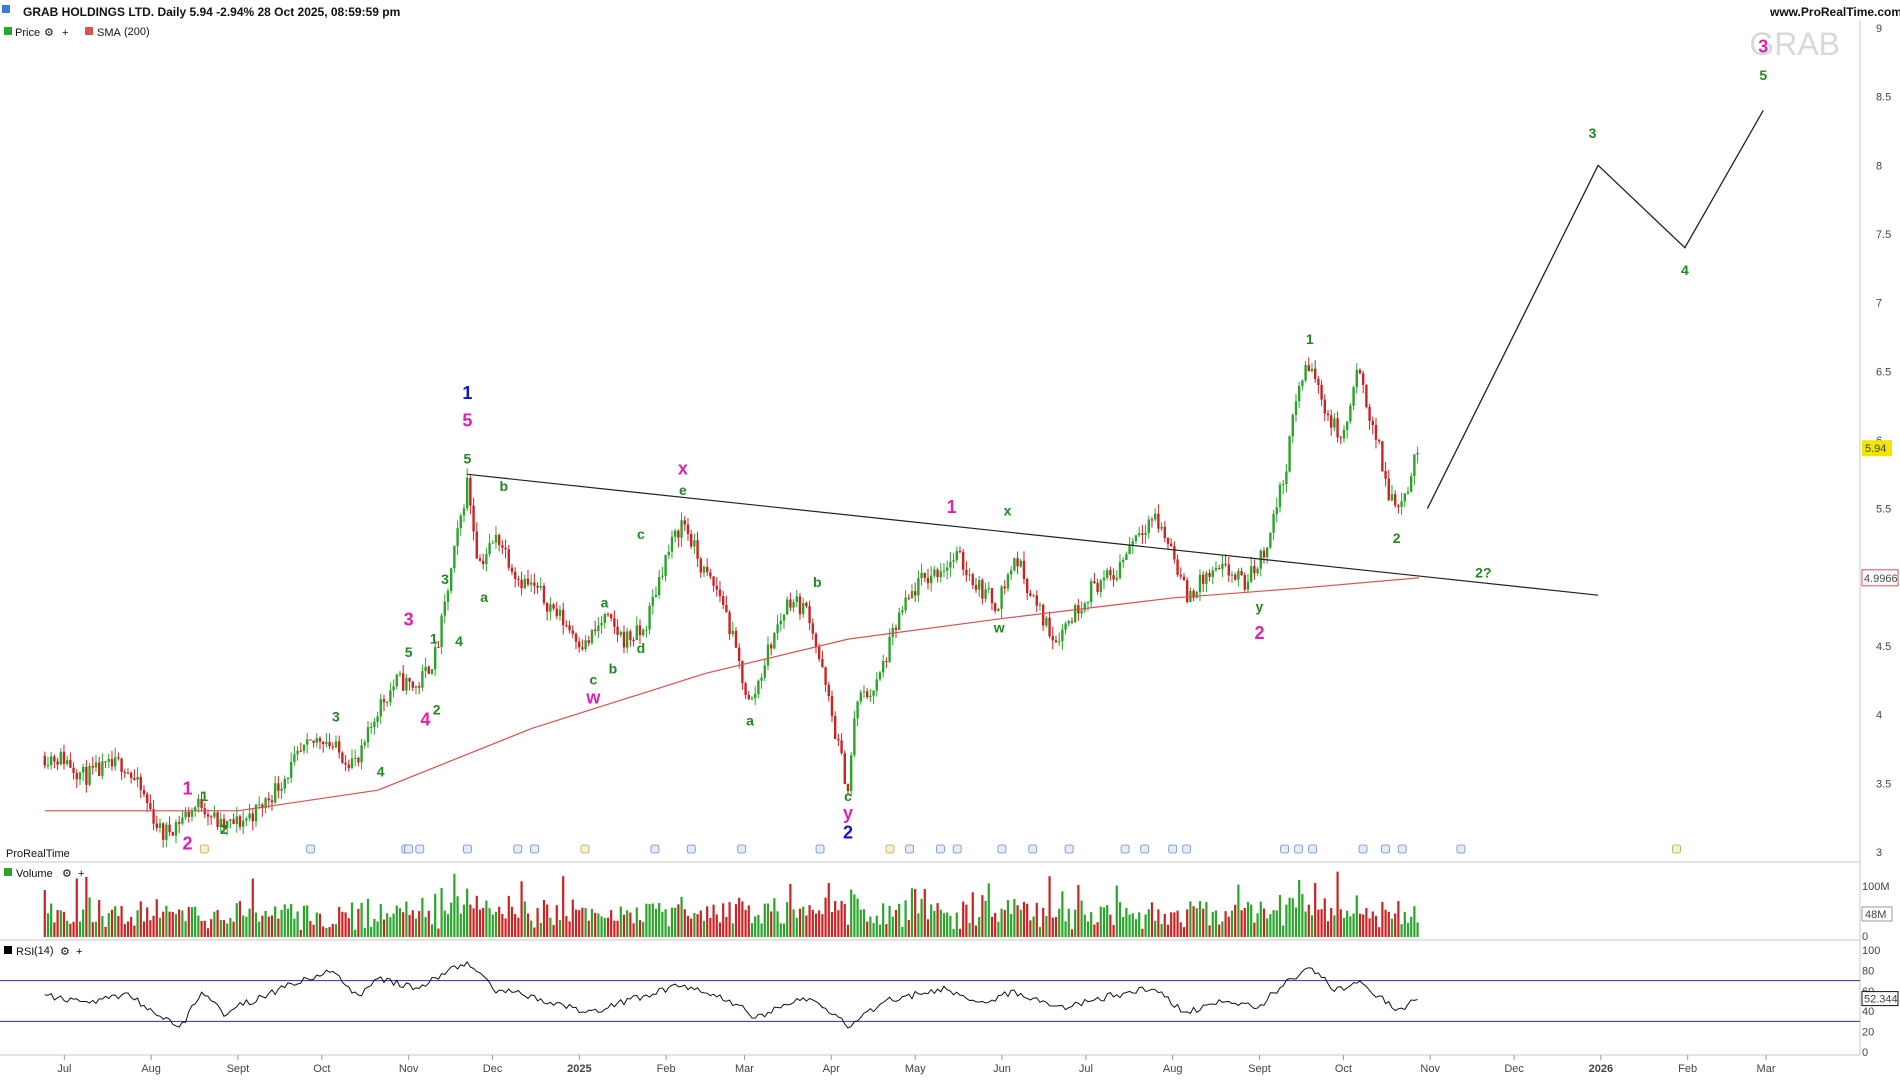 Image resolution: width=1900 pixels, height=1080 pixels. What do you see at coordinates (109, 33) in the screenshot?
I see `sma-legend-label: SMA` at bounding box center [109, 33].